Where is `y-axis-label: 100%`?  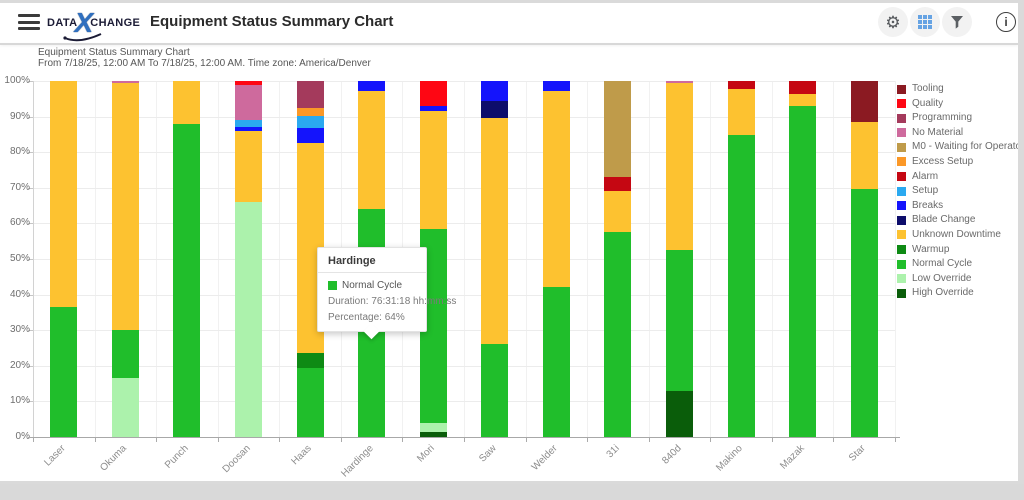 y-axis-label: 100% is located at coordinates (17, 80).